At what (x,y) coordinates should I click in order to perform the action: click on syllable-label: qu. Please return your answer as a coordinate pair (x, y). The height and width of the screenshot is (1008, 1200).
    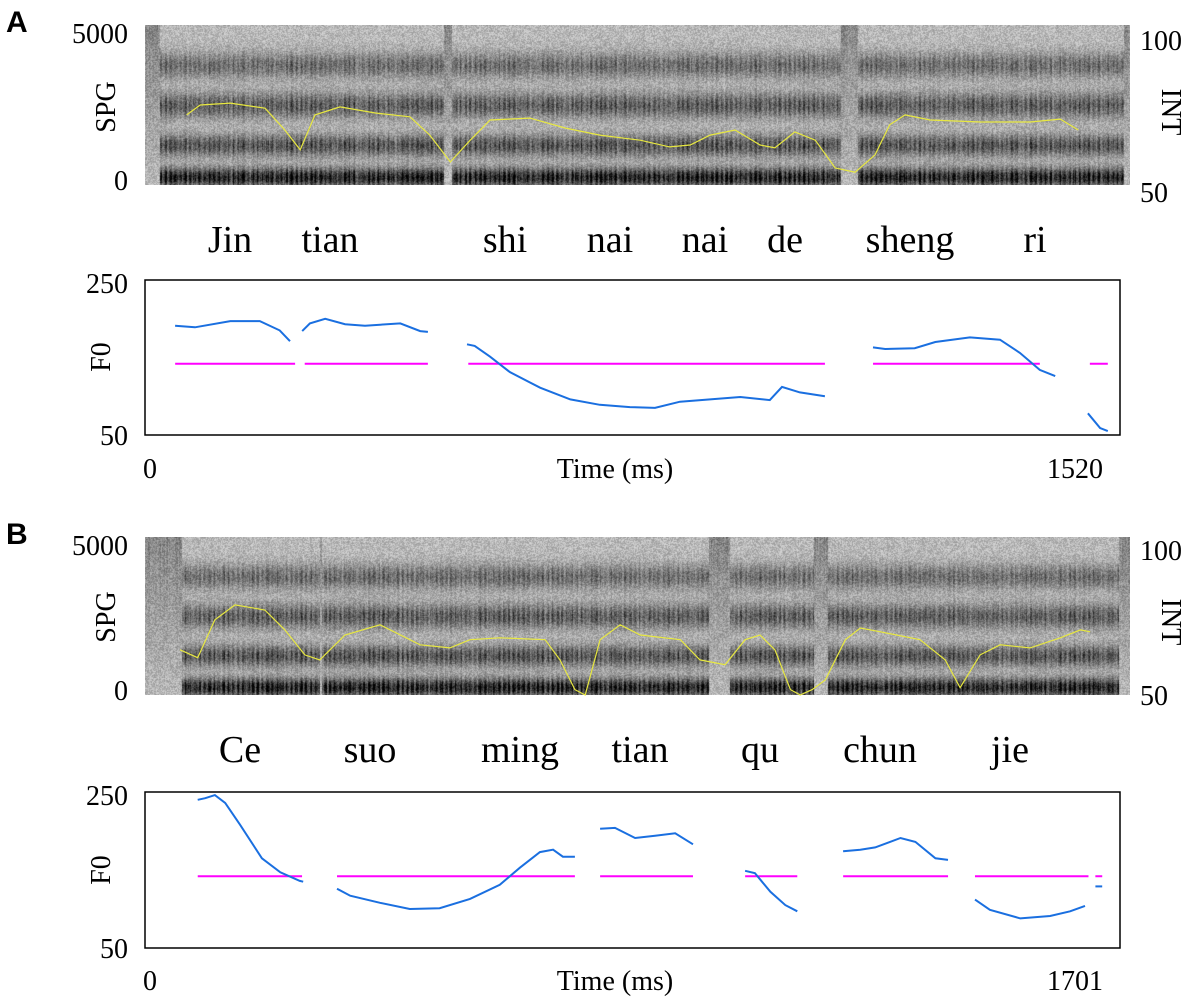
    Looking at the image, I should click on (760, 750).